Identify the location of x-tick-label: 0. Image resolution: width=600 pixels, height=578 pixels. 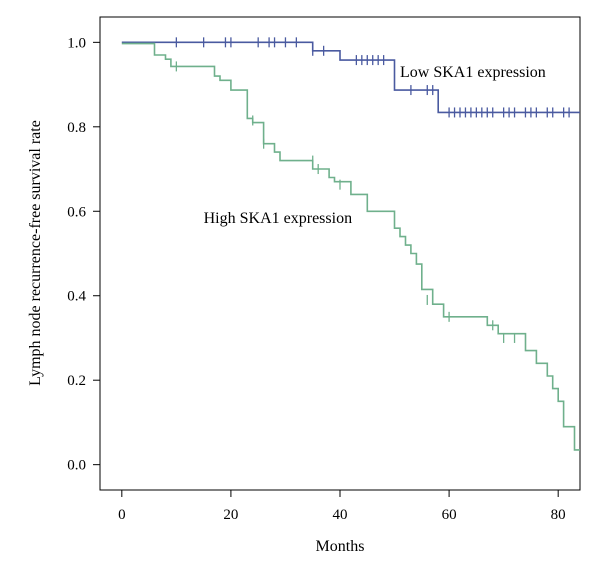
(122, 515).